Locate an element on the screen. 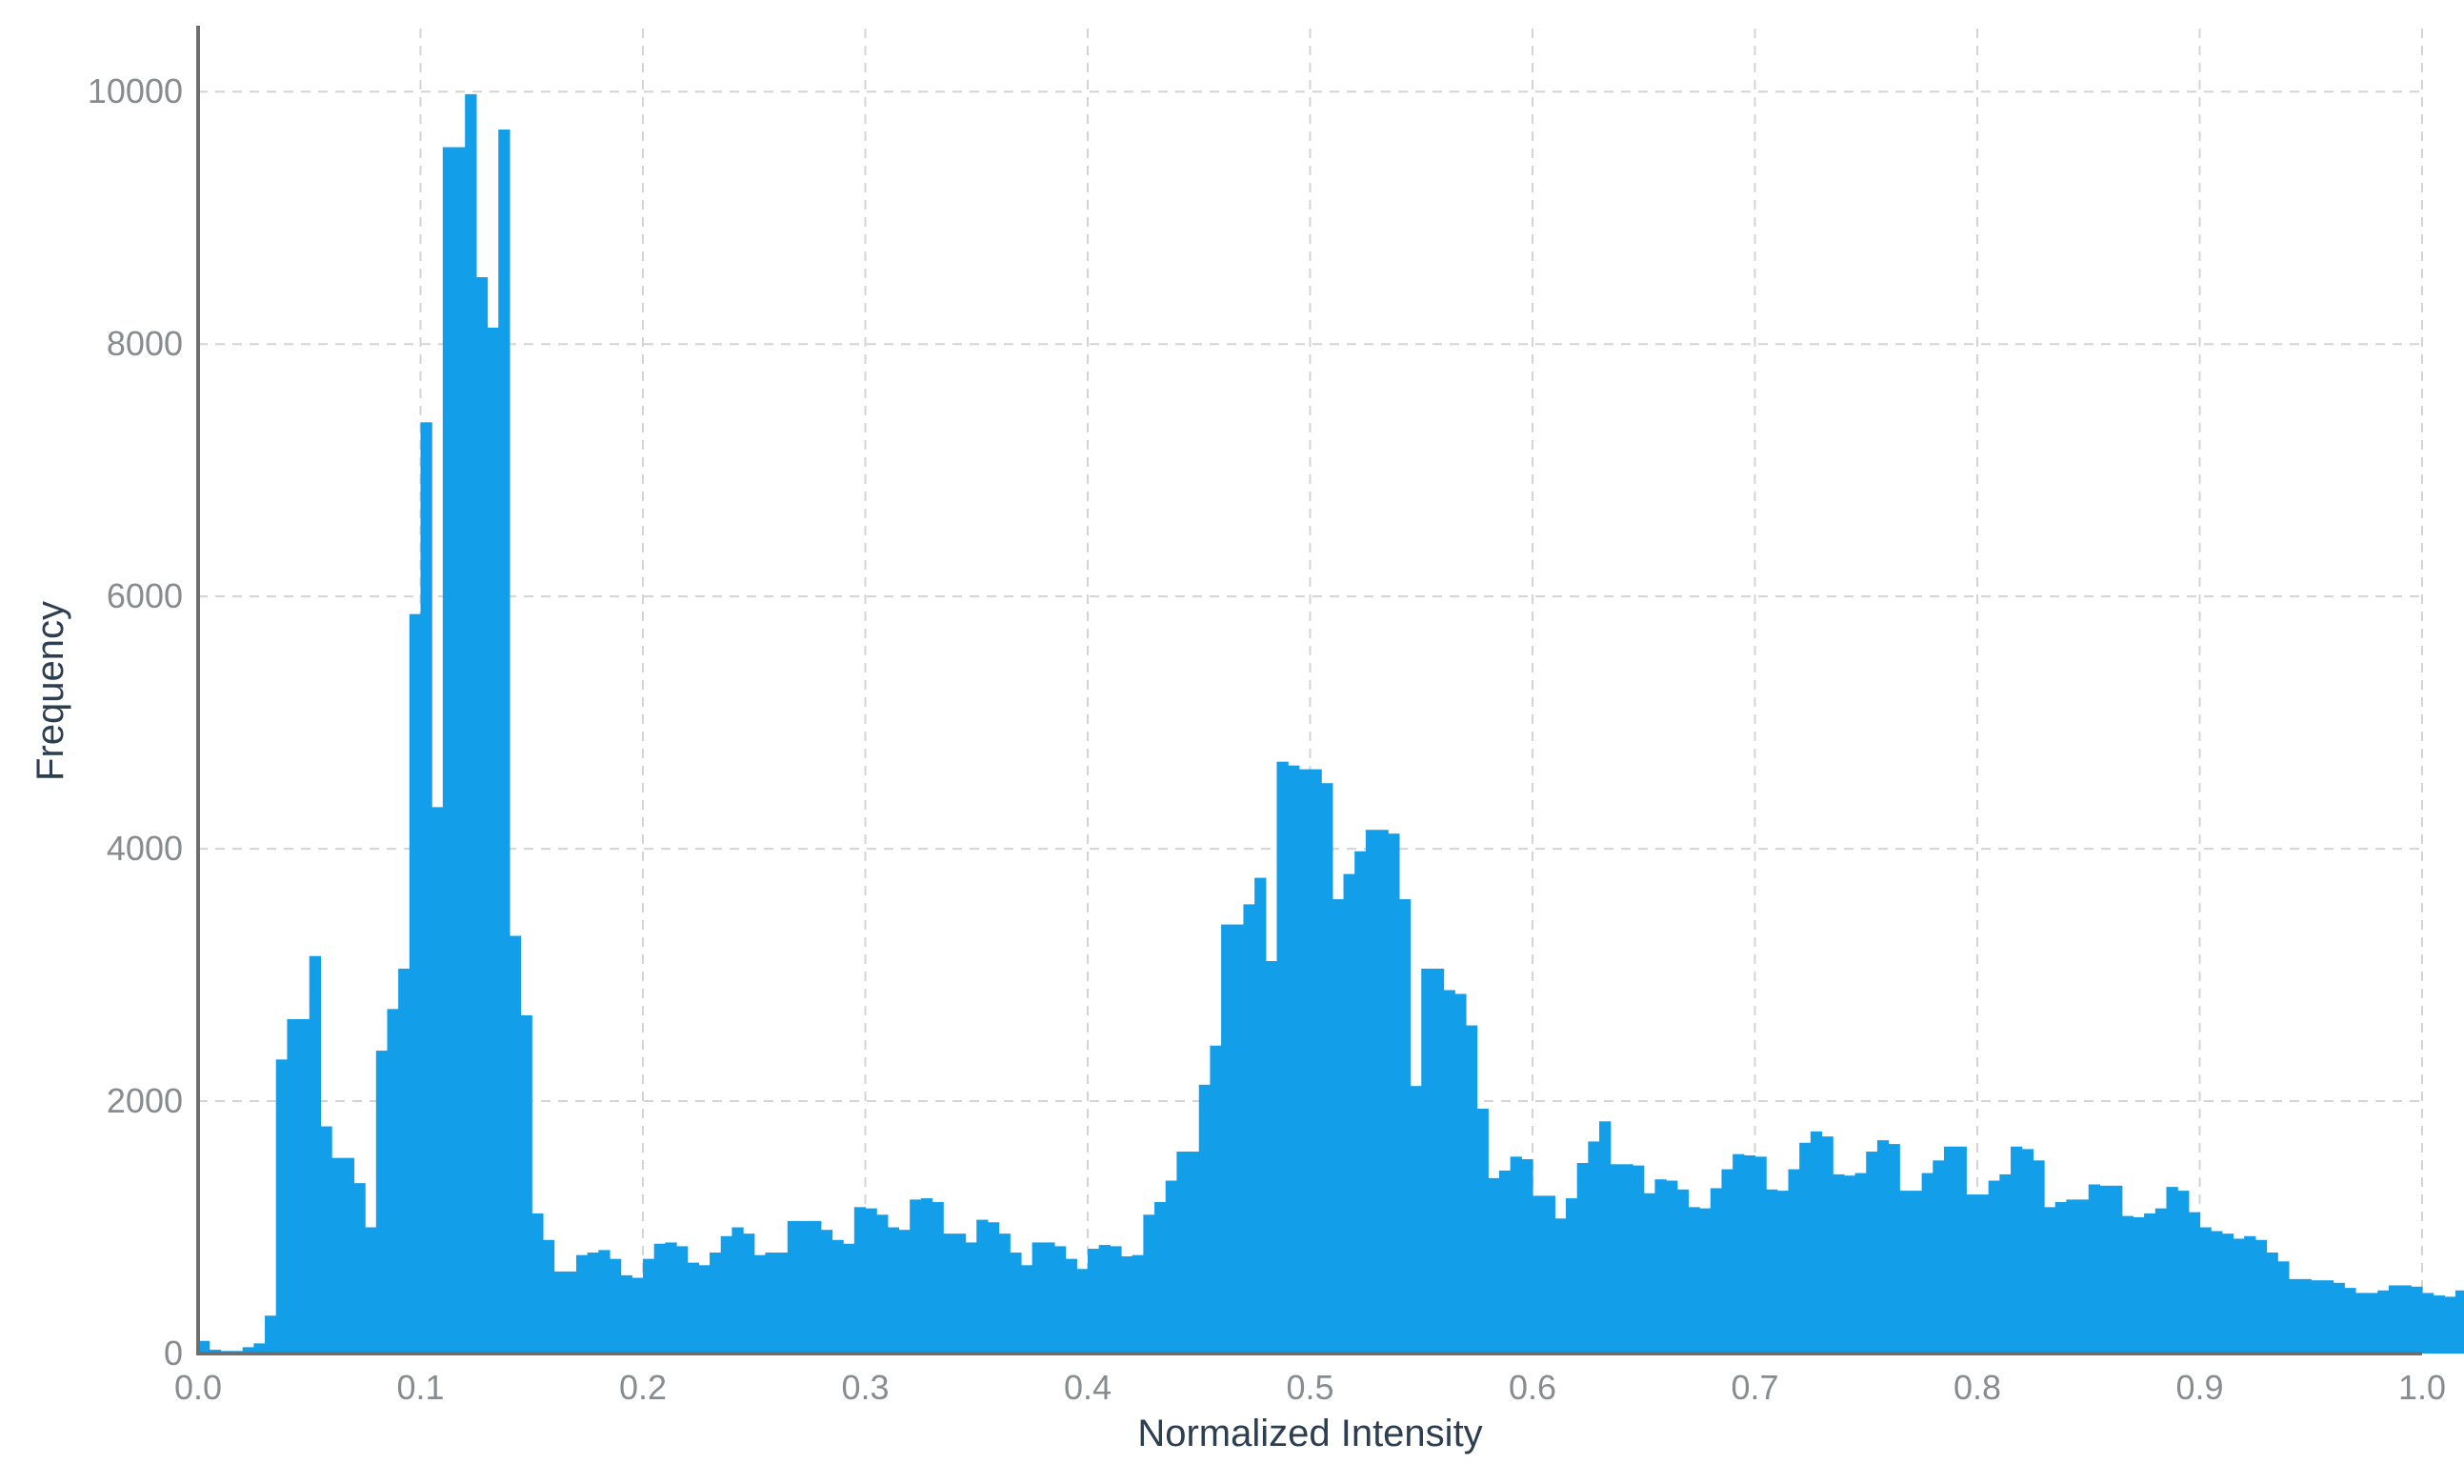 The height and width of the screenshot is (1484, 2464). x-tick-label: 0.4 is located at coordinates (1088, 1387).